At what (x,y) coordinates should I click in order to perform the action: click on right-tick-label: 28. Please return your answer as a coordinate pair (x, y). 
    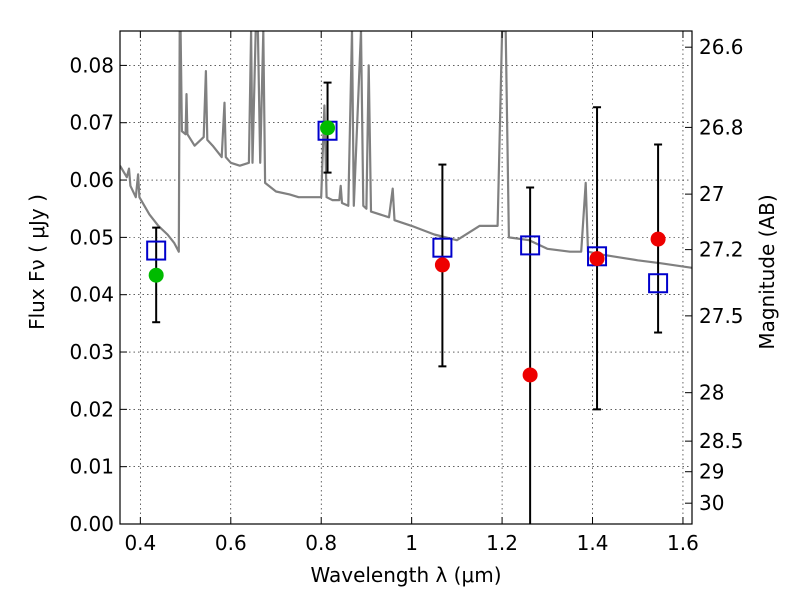
    Looking at the image, I should click on (711, 393).